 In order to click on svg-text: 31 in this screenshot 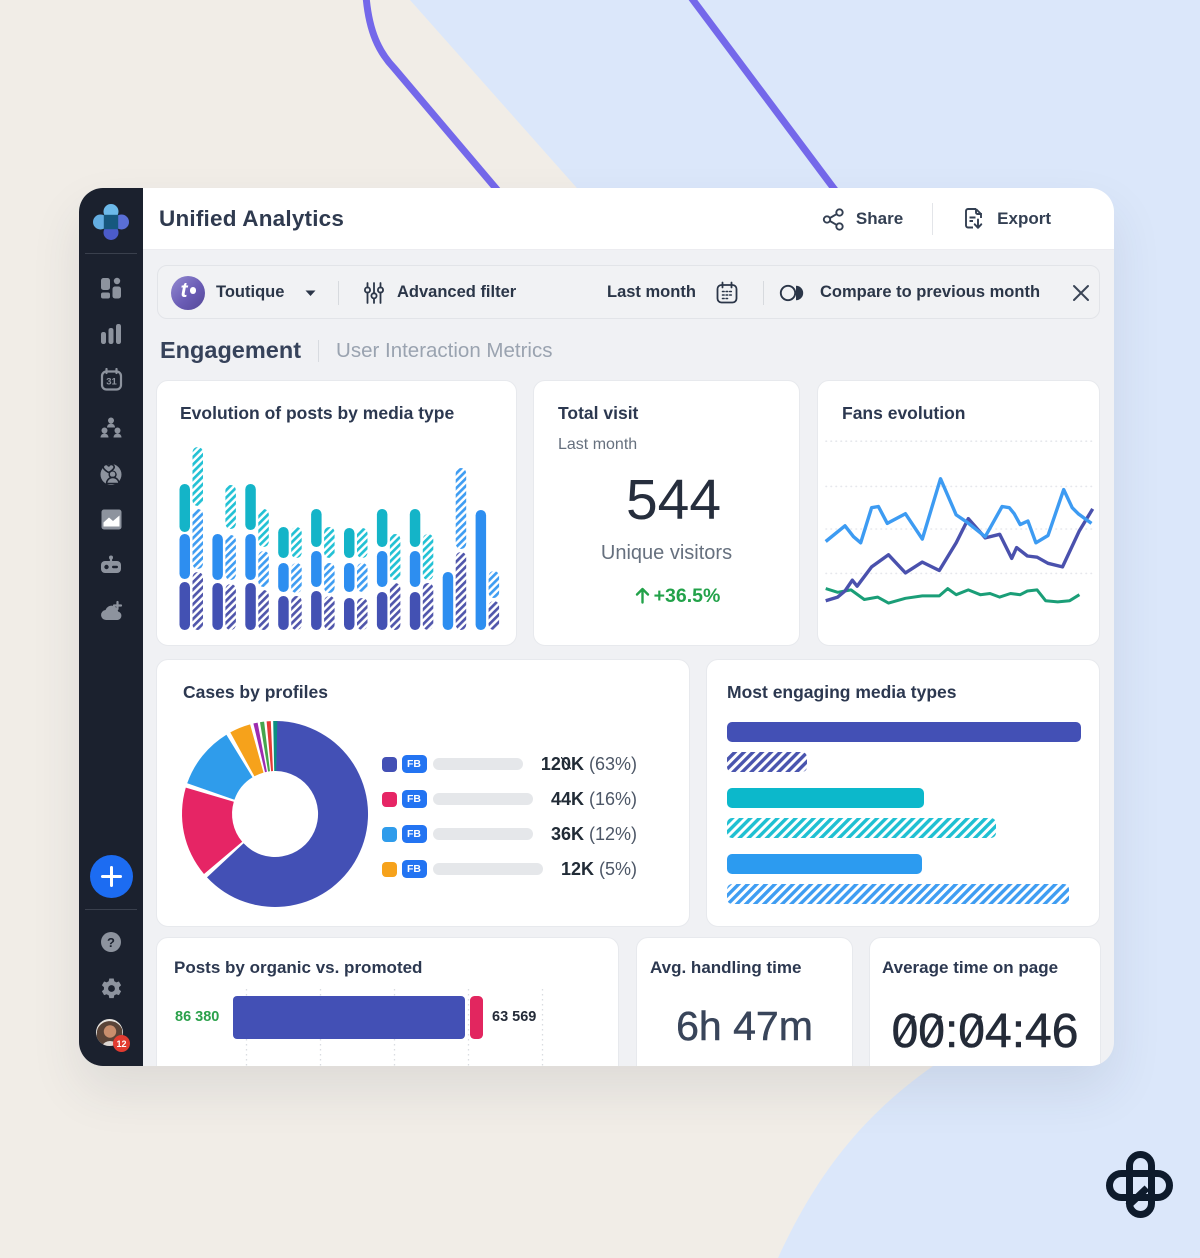, I will do `click(111, 381)`.